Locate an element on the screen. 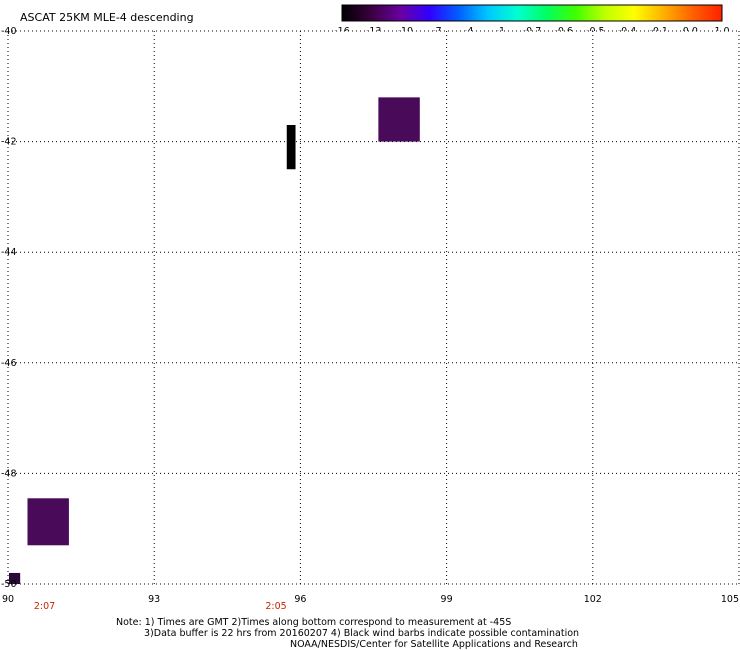  y-tick-label: -42 is located at coordinates (9, 142).